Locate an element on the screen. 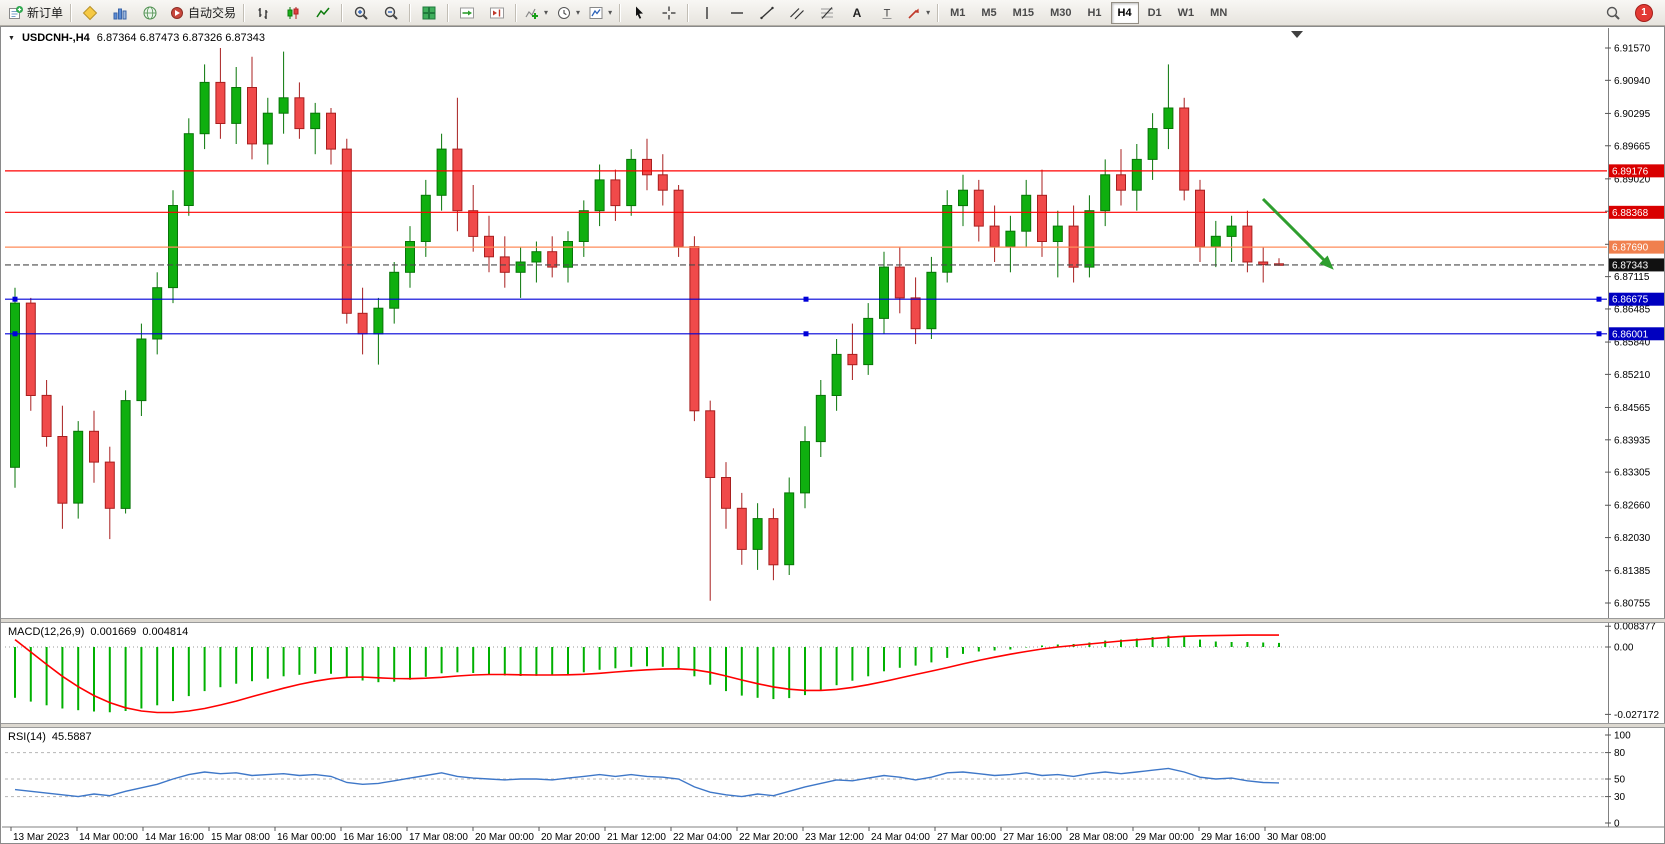  chart-shift-icon is located at coordinates (497, 13).